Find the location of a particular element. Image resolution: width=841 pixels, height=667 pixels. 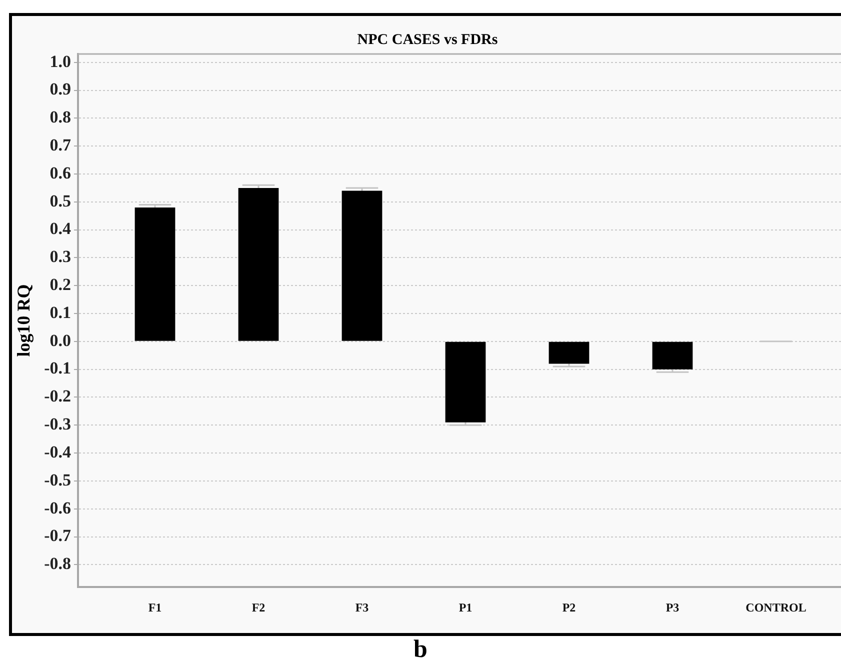

y-tick-label: 0.4 is located at coordinates (61, 228).